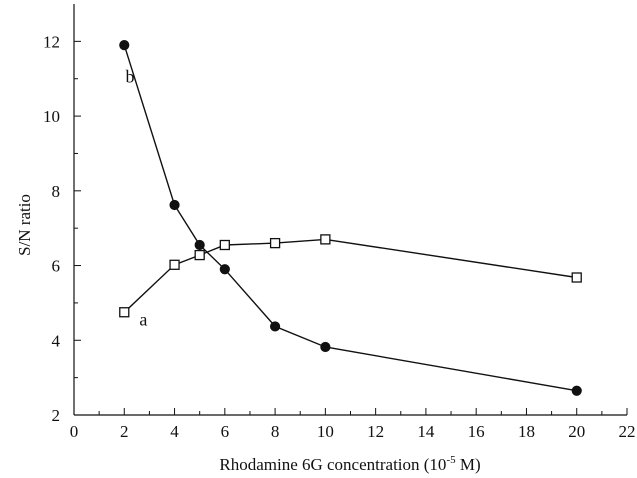 This screenshot has height=478, width=637. Describe the element at coordinates (627, 431) in the screenshot. I see `x-tick-label-22: 22` at that location.